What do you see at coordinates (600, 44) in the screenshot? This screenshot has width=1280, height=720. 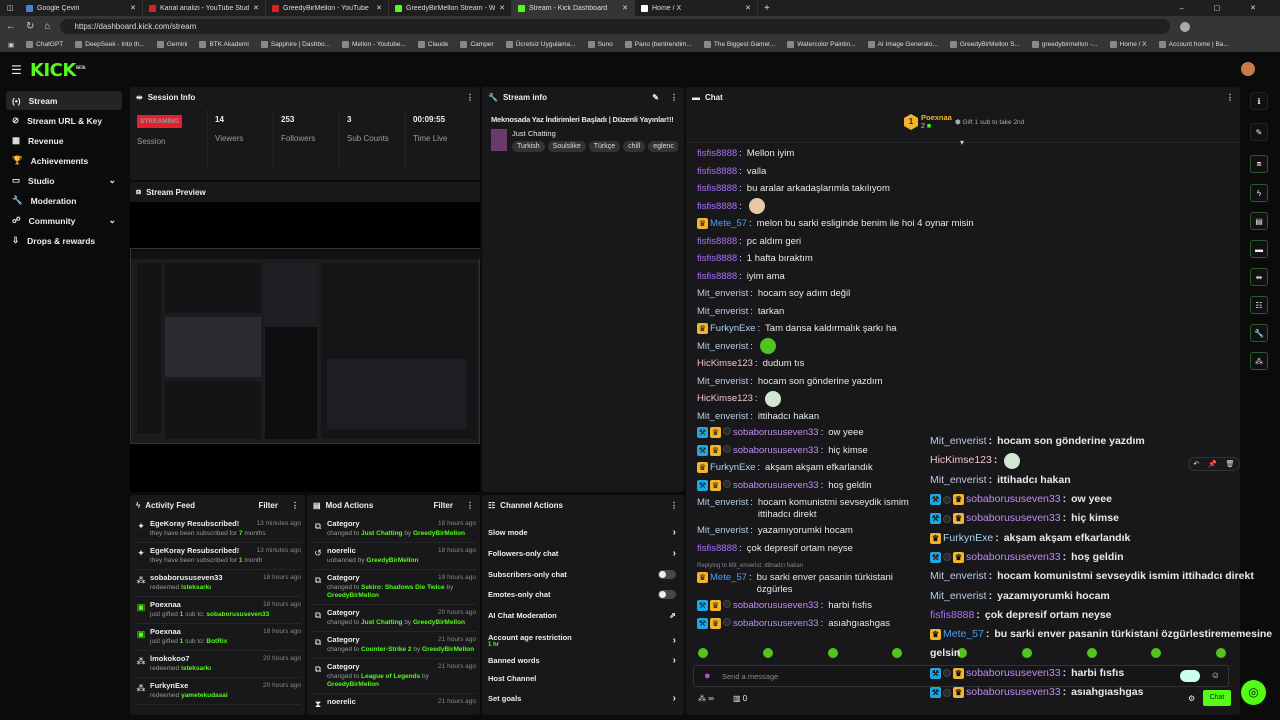 I see `bookmark: Suno` at bounding box center [600, 44].